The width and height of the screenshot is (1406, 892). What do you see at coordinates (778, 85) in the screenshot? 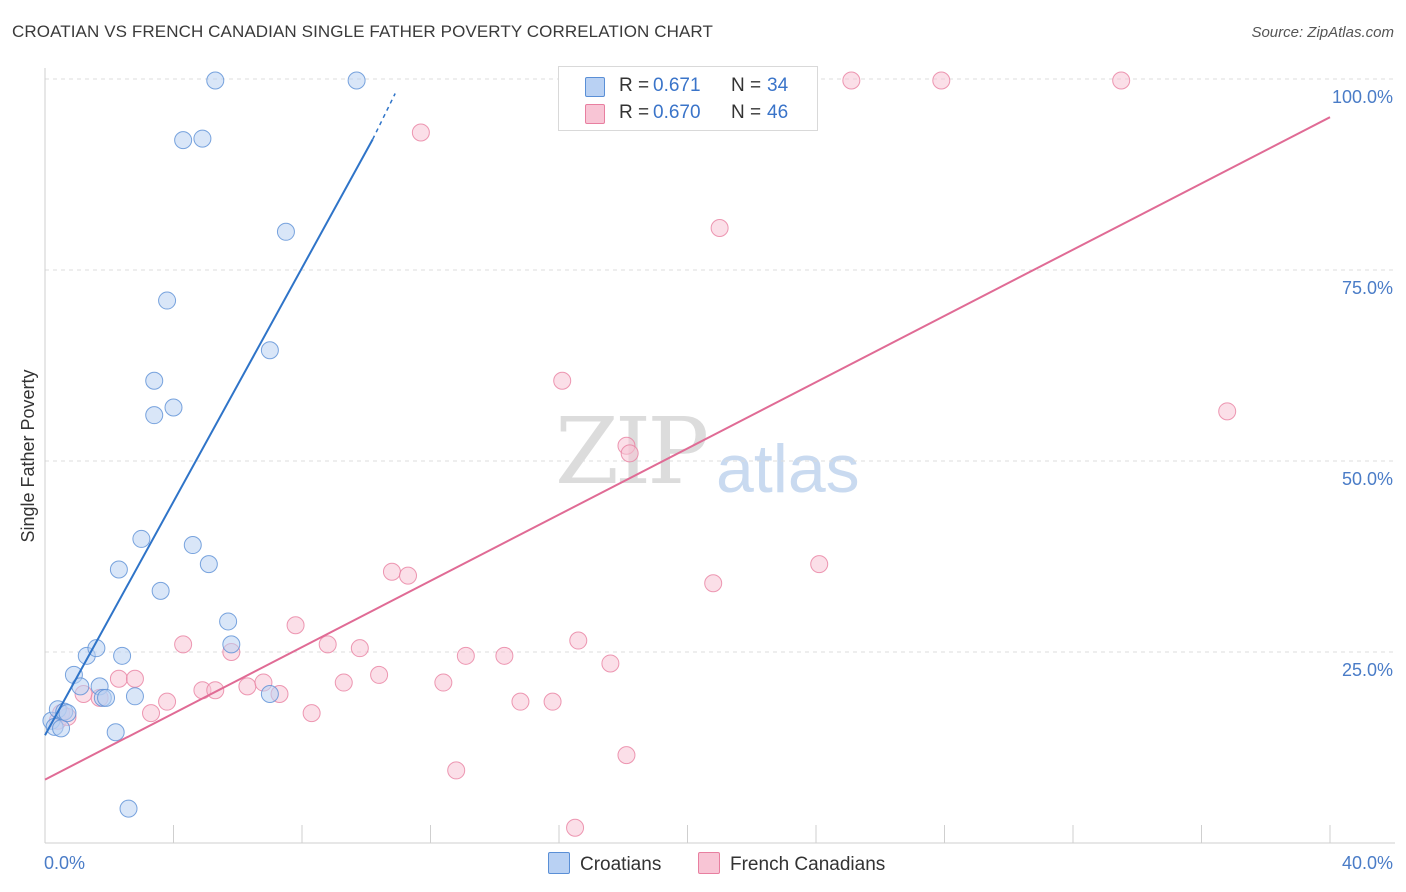
I see `n-value: 34` at bounding box center [778, 85].